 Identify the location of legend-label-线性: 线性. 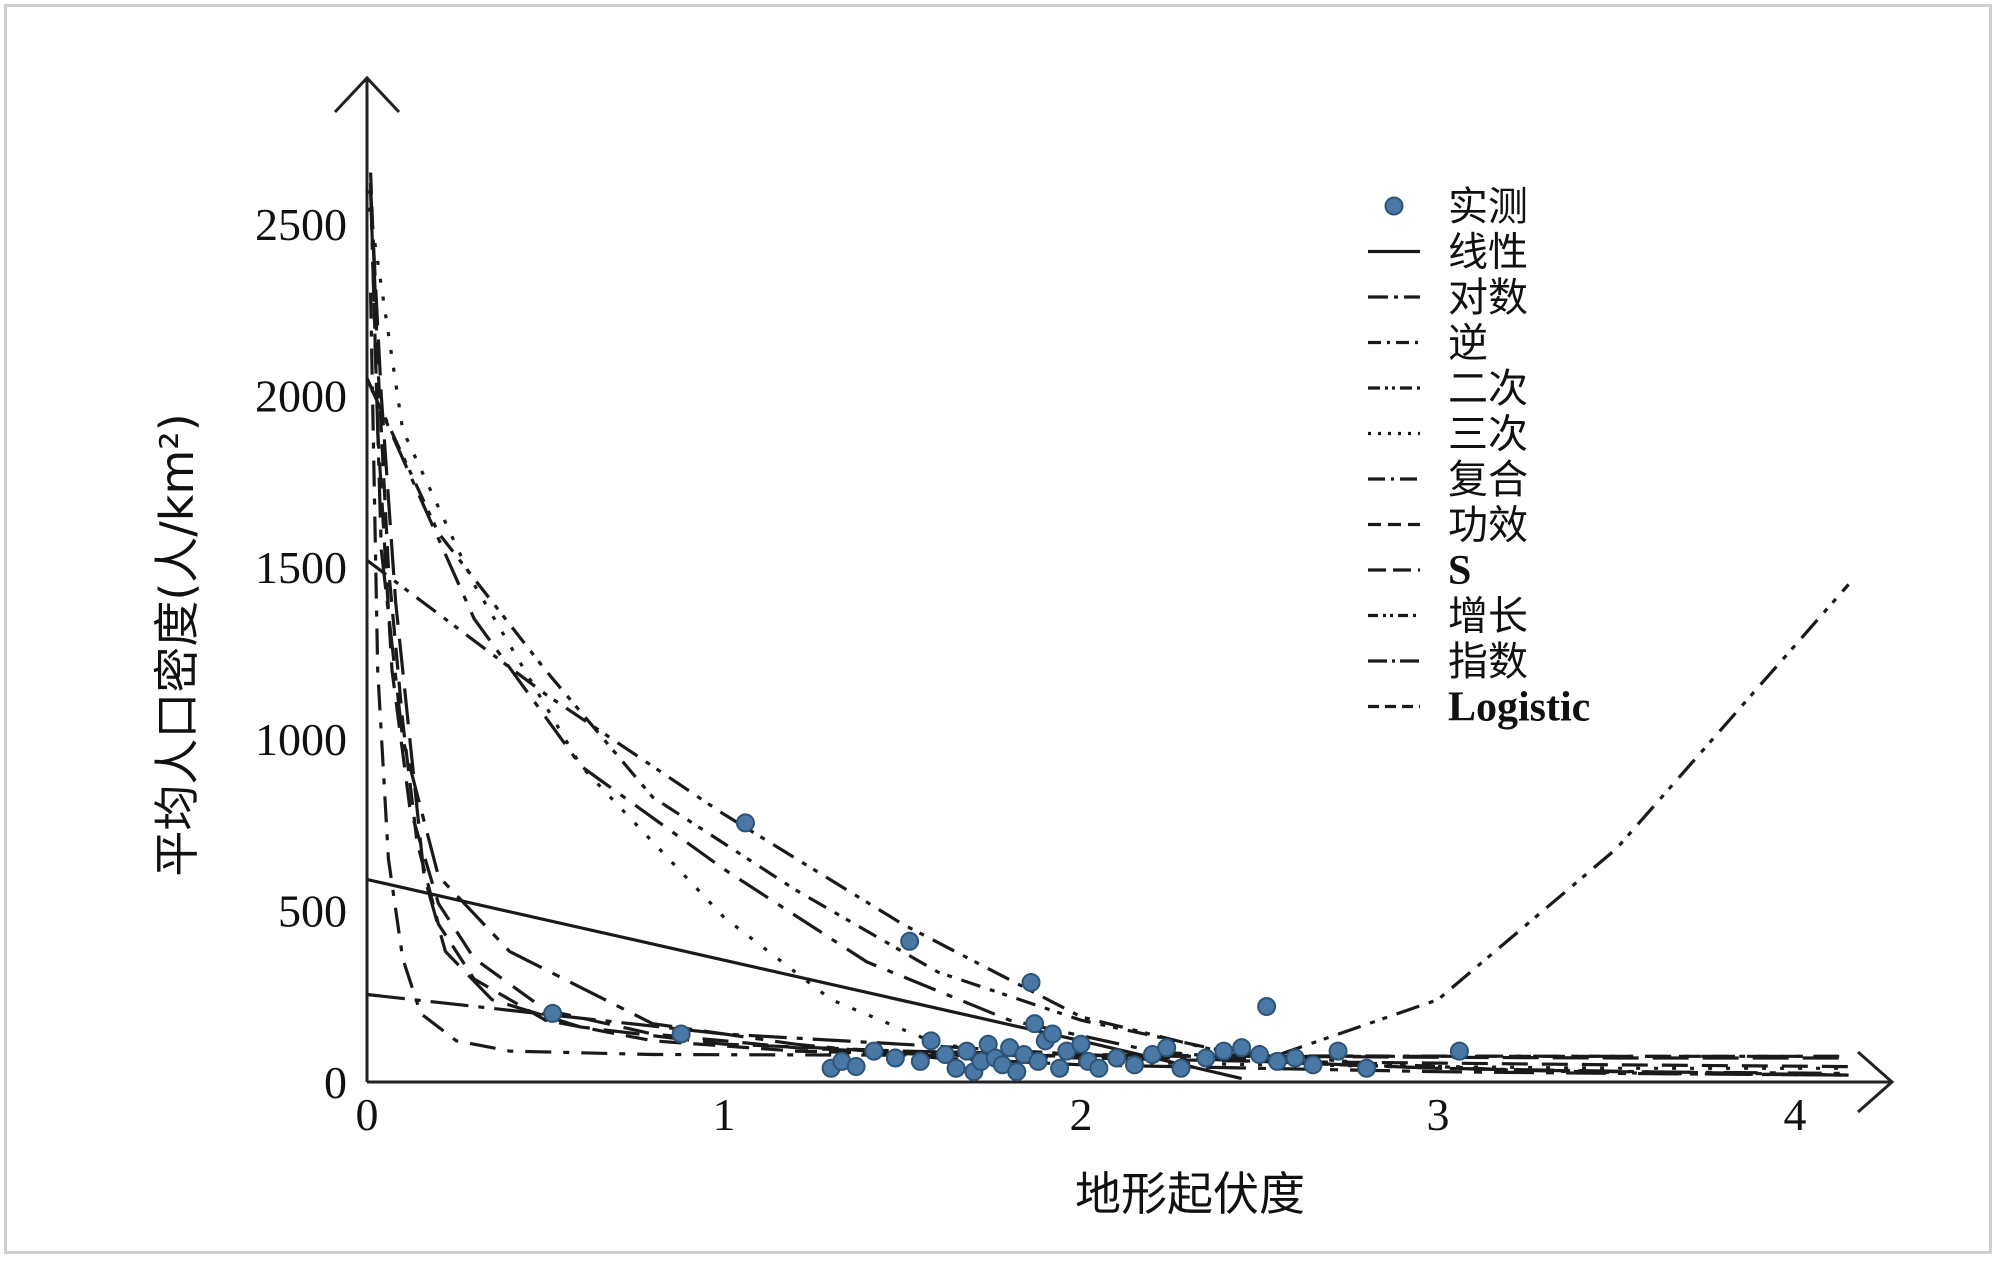
(1488, 253).